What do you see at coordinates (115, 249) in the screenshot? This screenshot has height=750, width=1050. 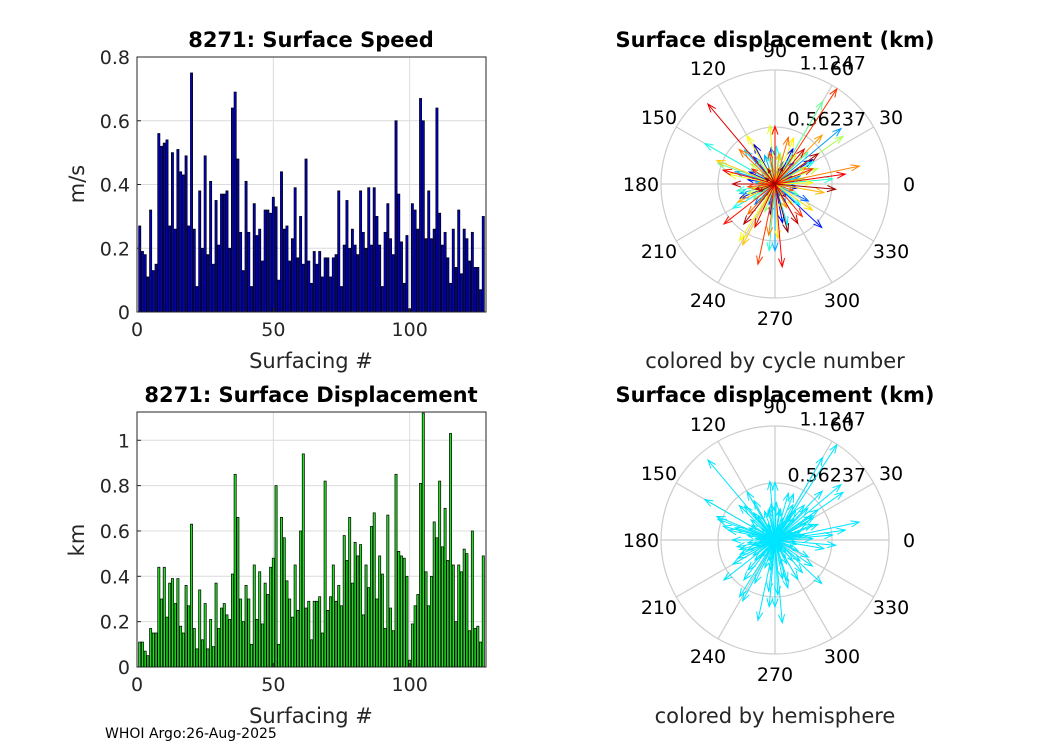 I see `speed-ytick-label: 0.2` at bounding box center [115, 249].